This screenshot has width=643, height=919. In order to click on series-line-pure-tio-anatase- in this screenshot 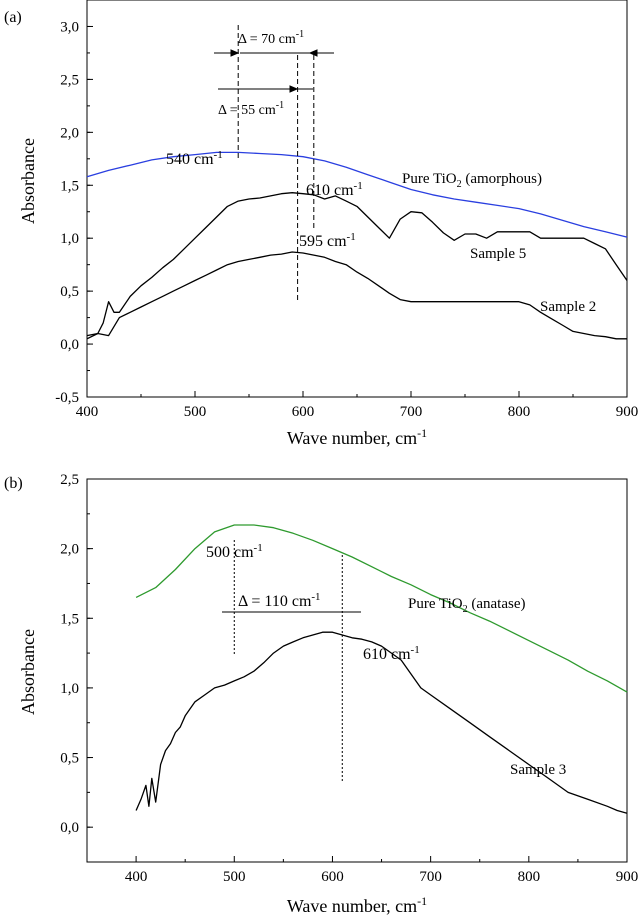, I will do `click(381, 608)`.